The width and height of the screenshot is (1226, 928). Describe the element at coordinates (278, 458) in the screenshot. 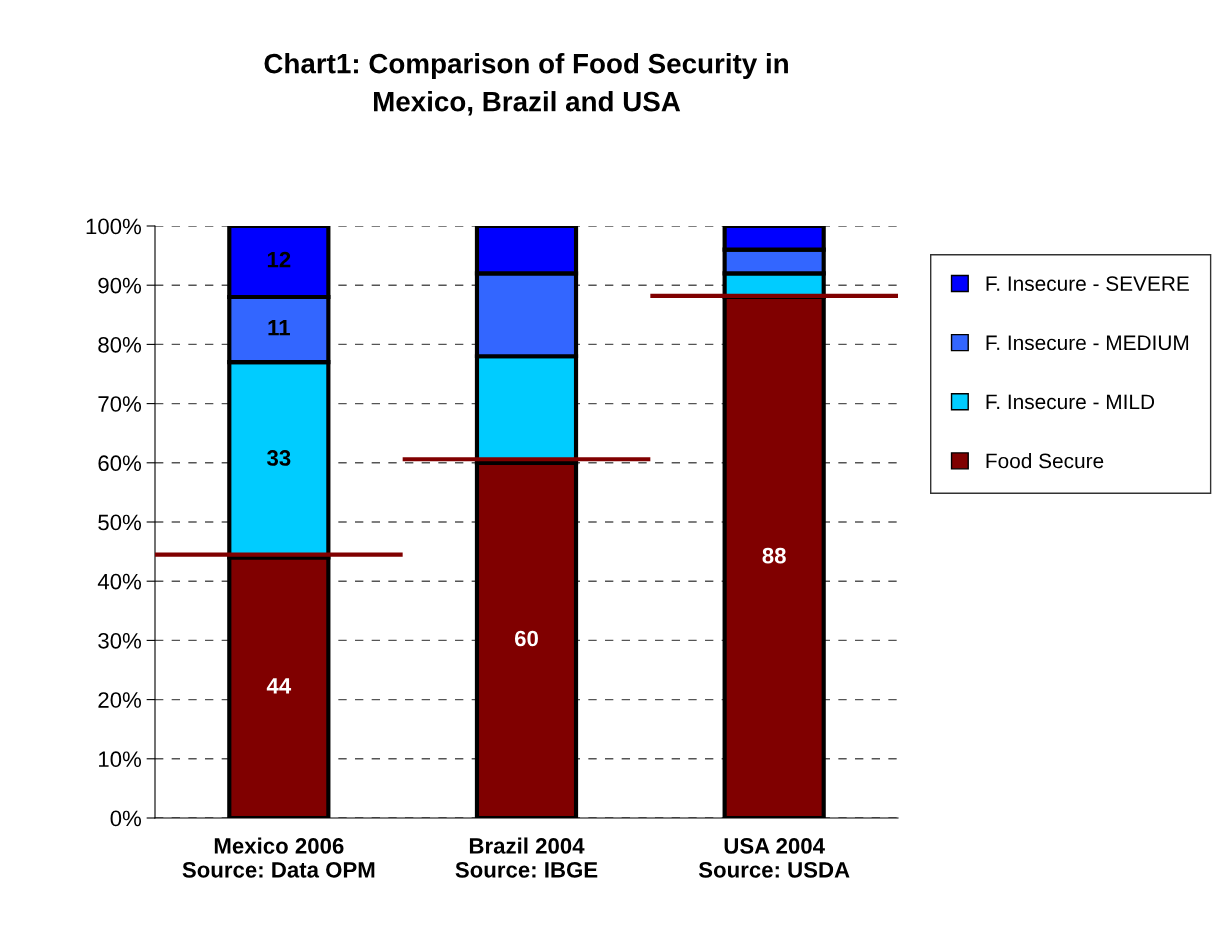

I see `data-label: 33` at that location.